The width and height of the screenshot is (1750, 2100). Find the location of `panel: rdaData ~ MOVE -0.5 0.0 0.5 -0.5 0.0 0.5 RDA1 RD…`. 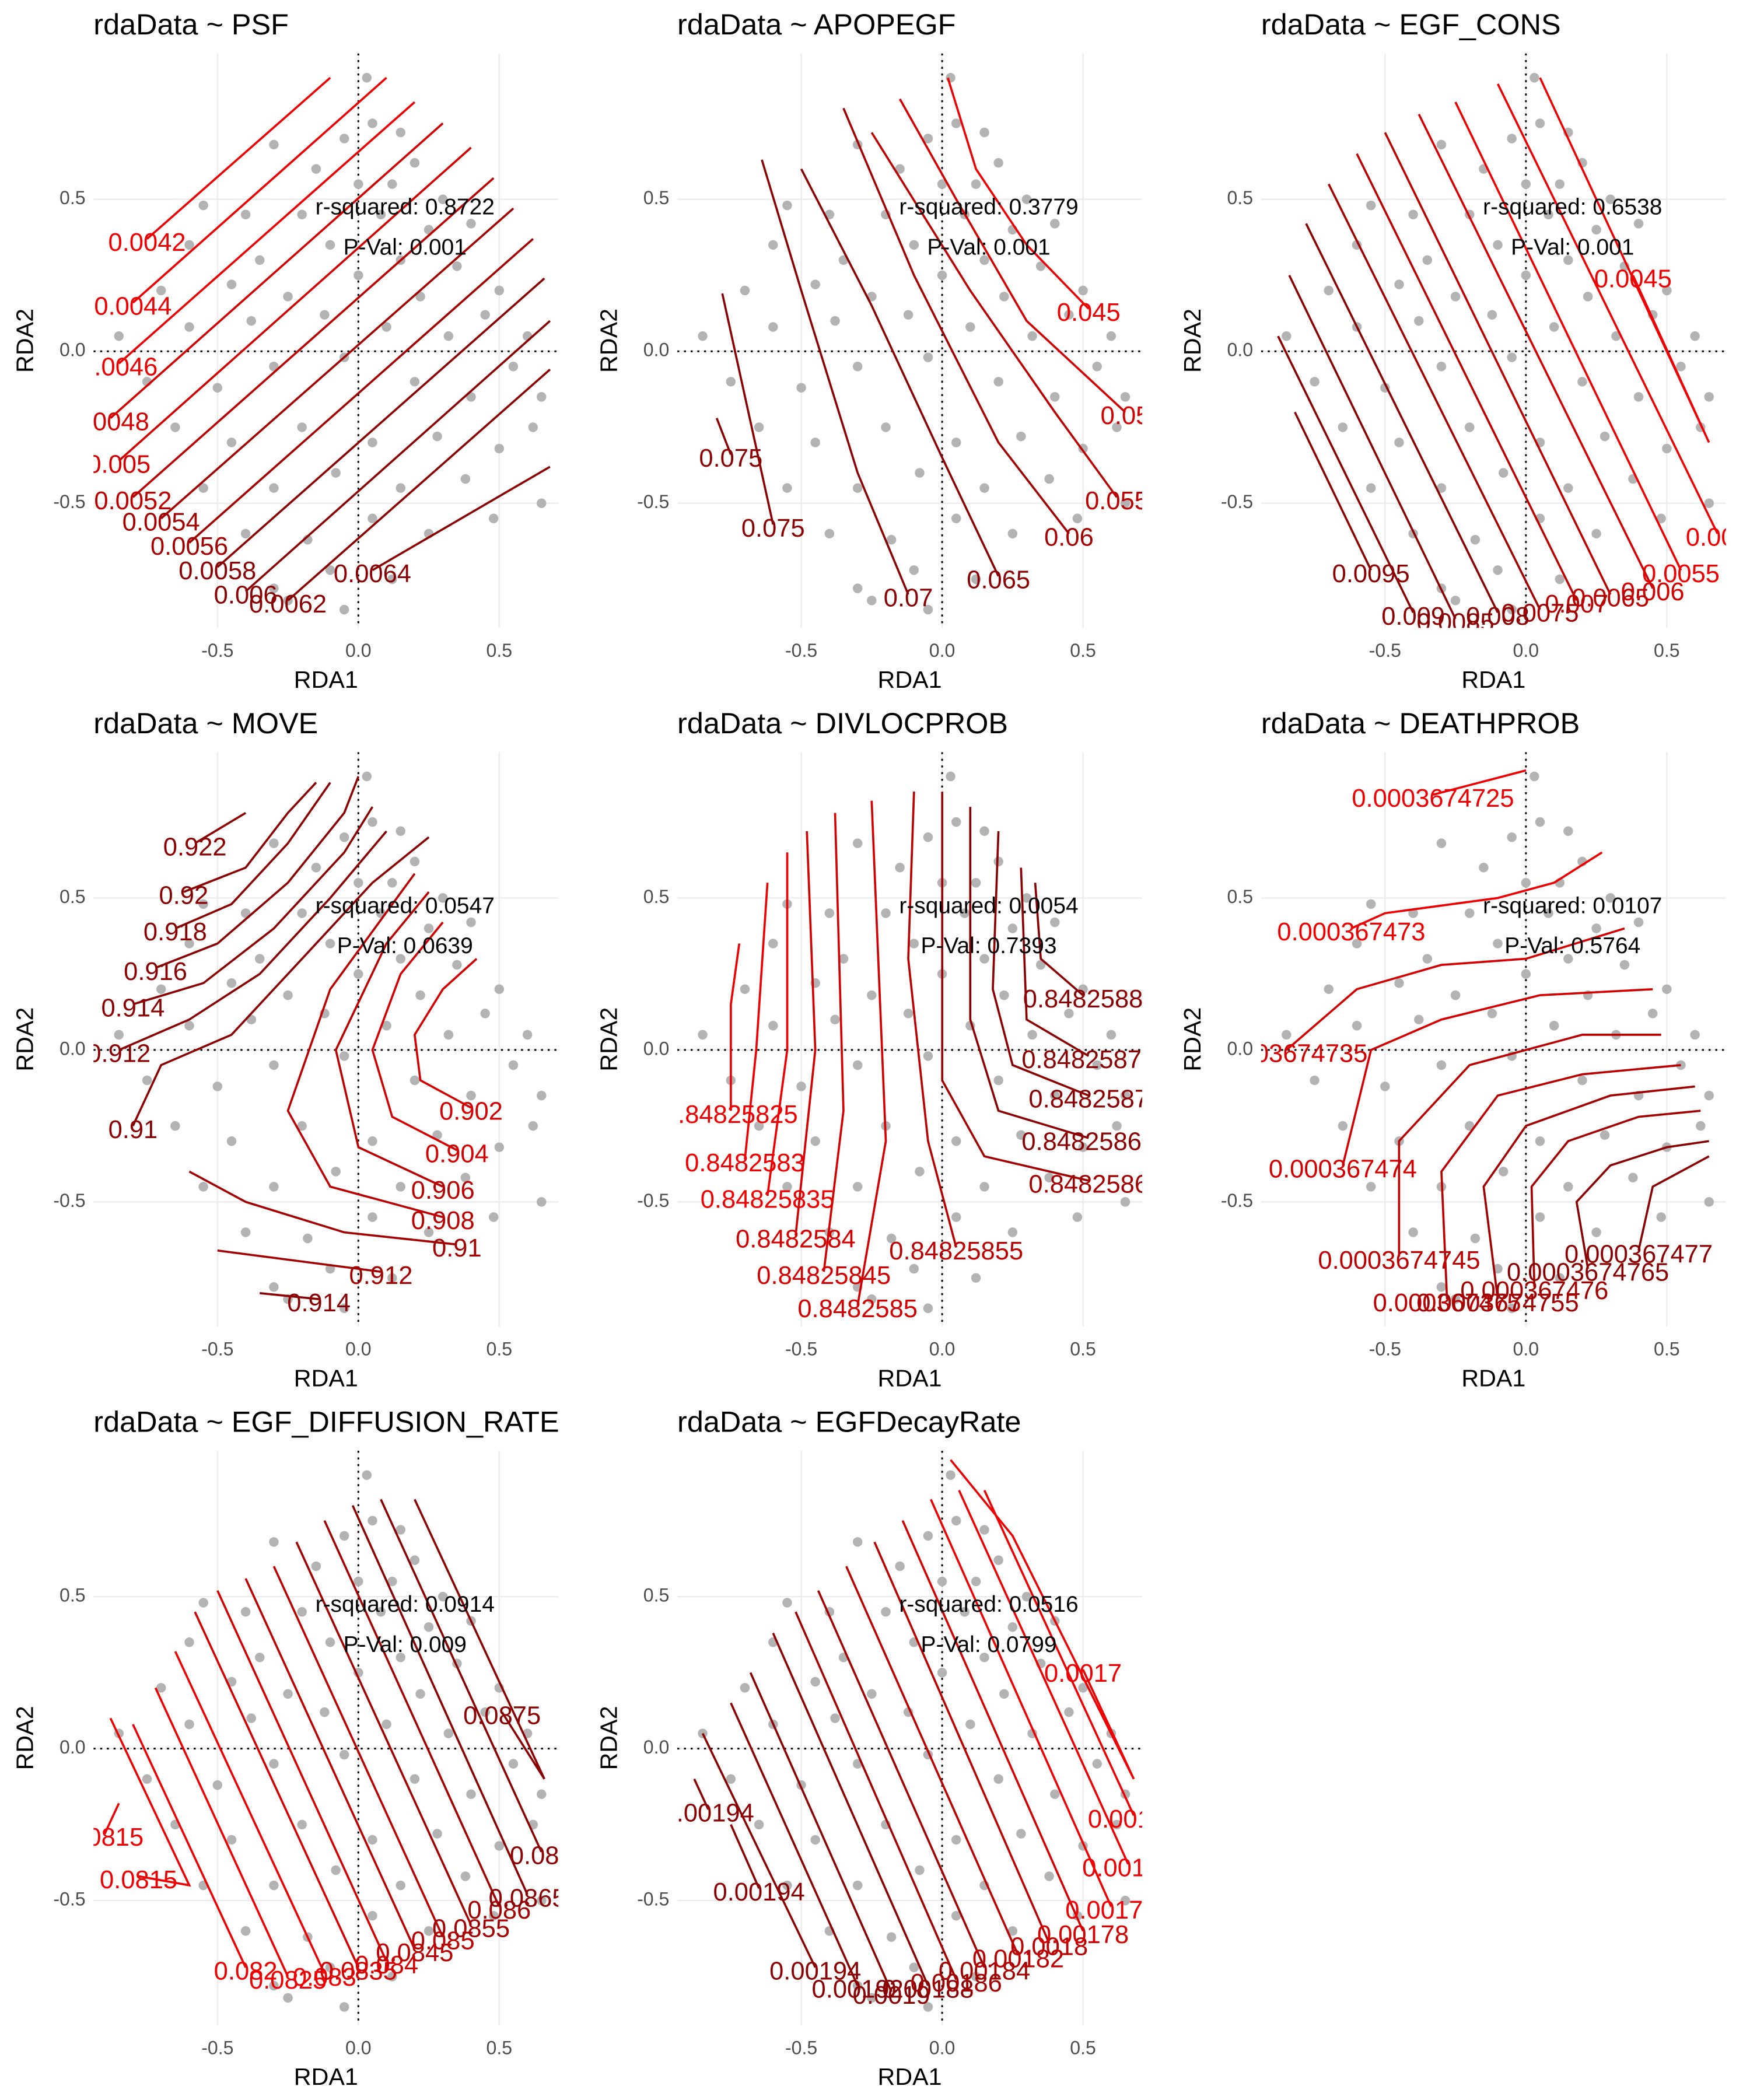

panel: rdaData ~ MOVE -0.5 0.0 0.5 -0.5 0.0 0.5 RDA1 RD… is located at coordinates (285, 1049).